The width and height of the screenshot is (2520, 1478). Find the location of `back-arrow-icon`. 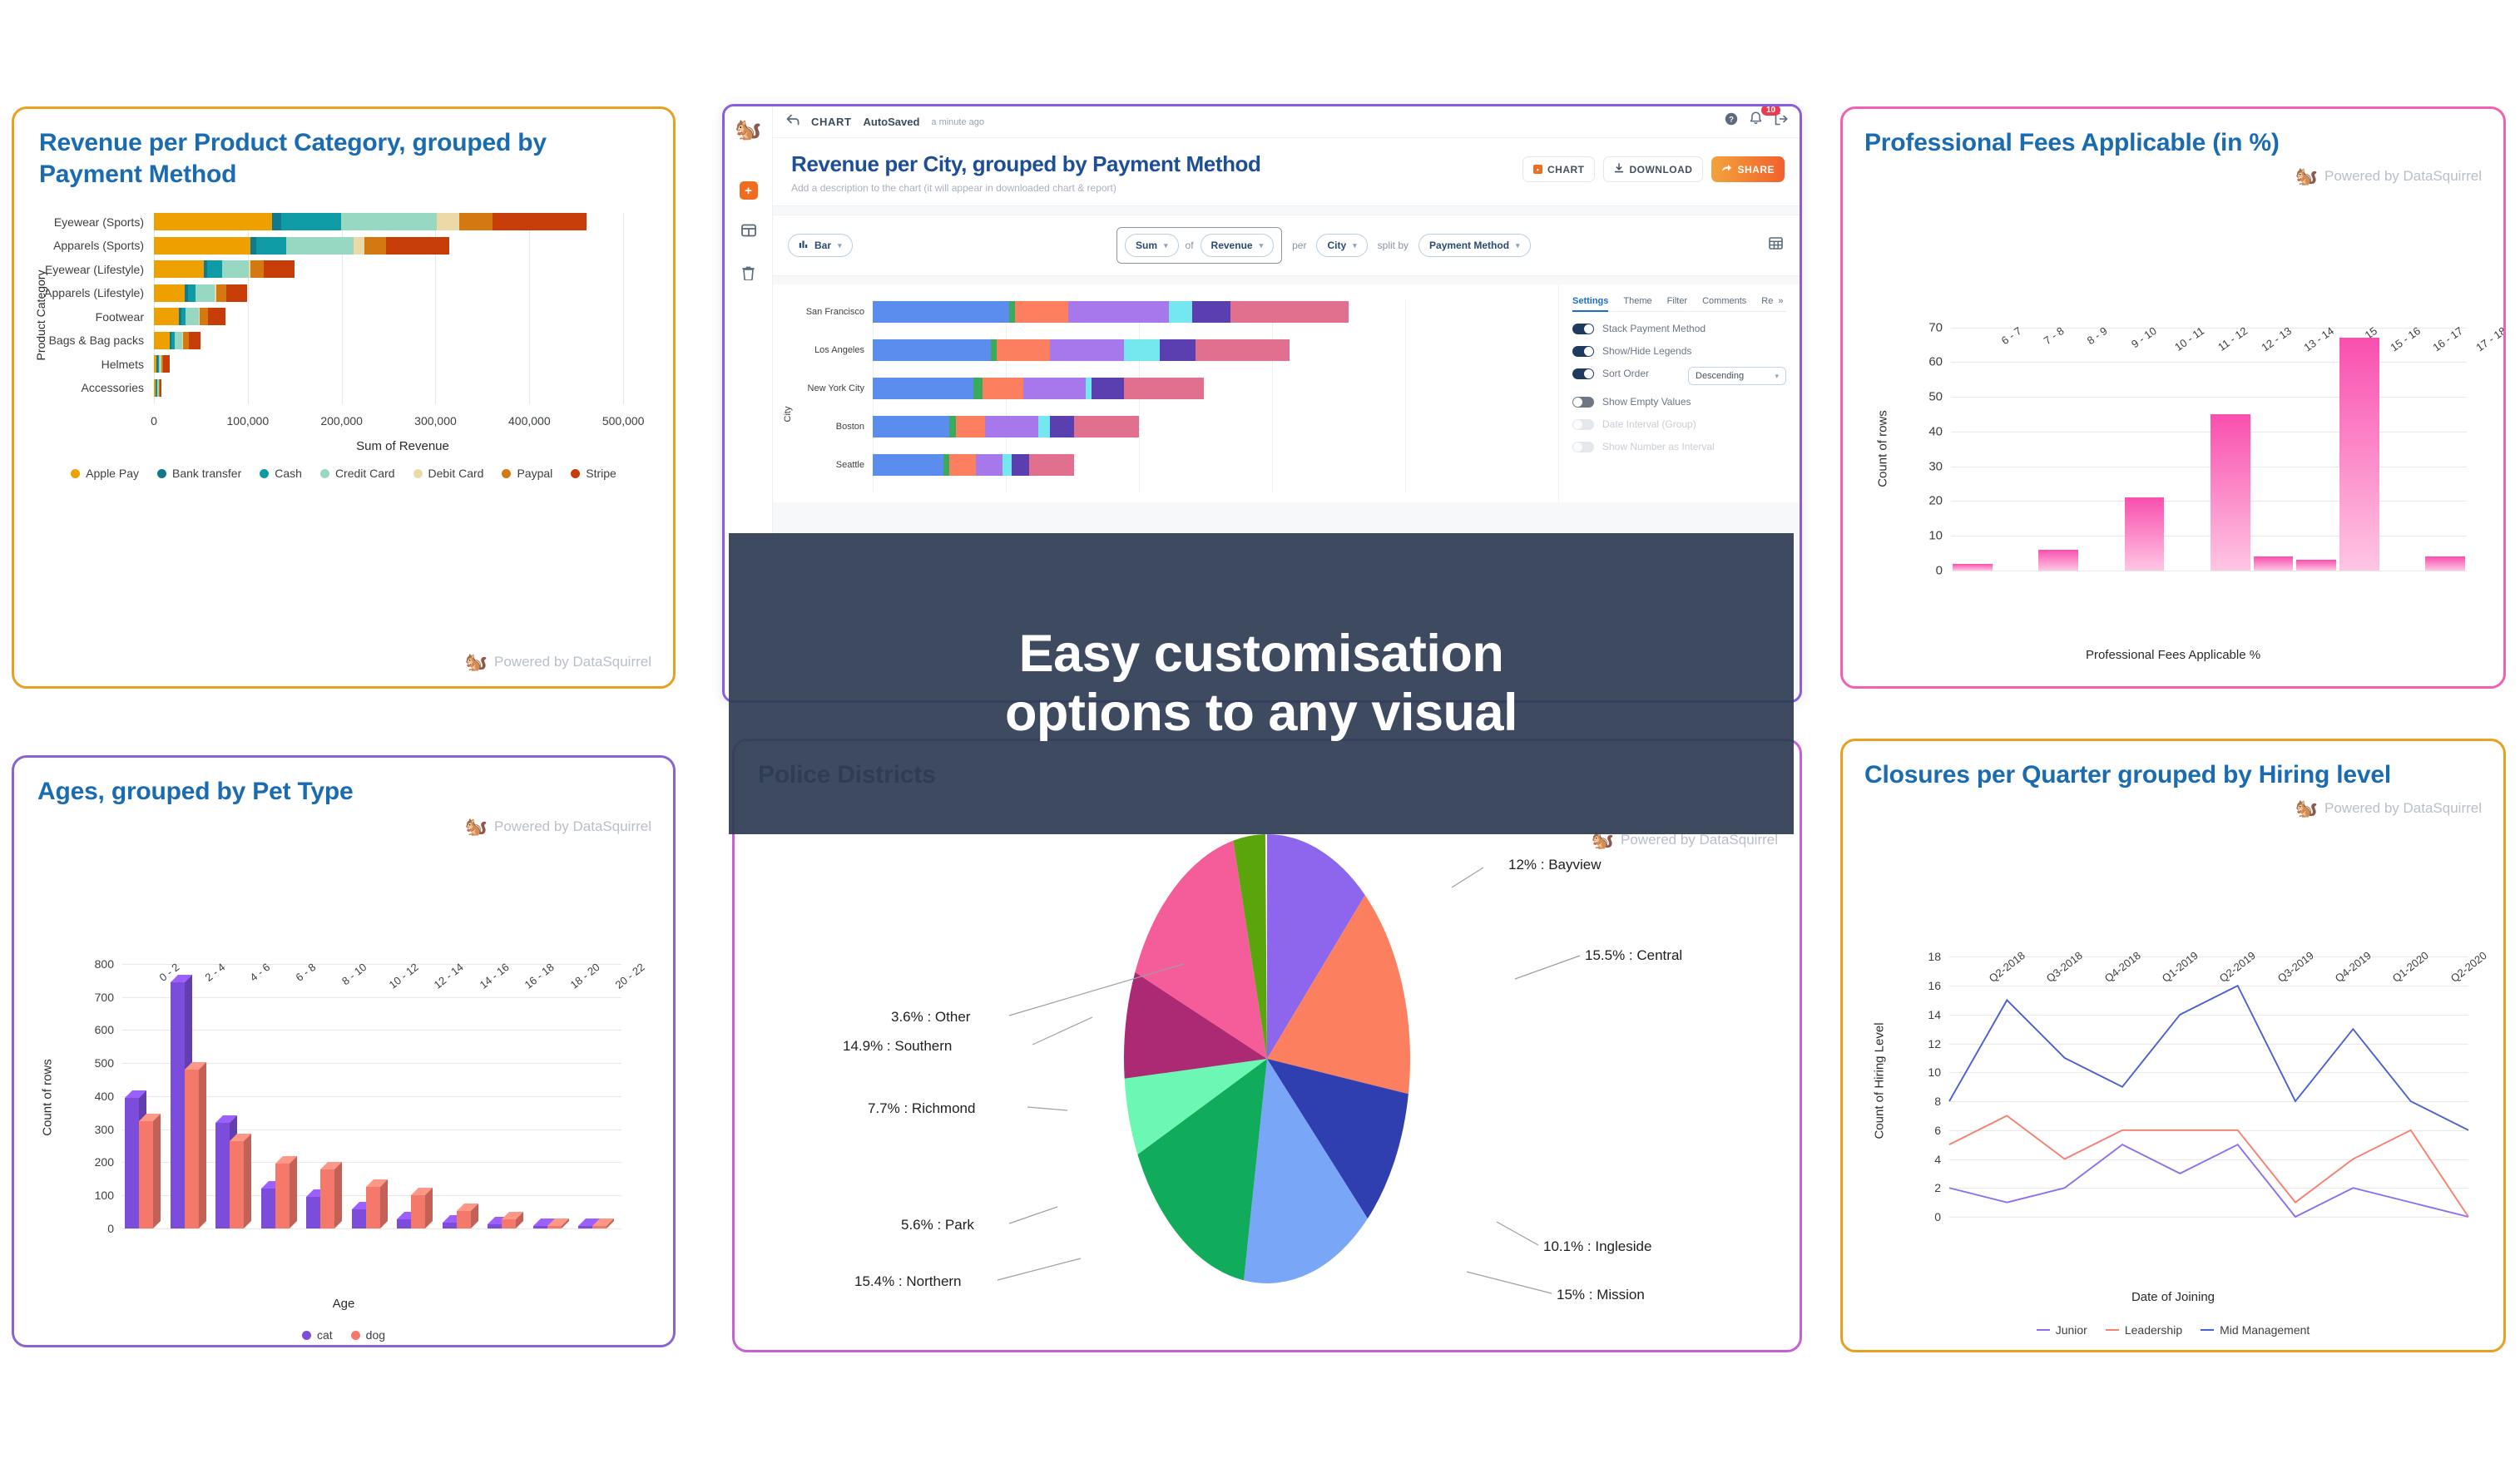

back-arrow-icon is located at coordinates (793, 122).